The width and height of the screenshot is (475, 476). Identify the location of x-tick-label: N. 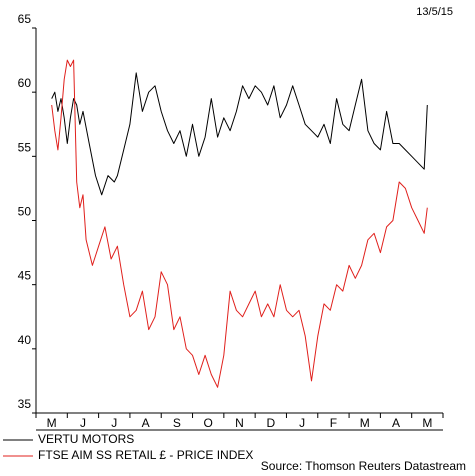
(239, 423).